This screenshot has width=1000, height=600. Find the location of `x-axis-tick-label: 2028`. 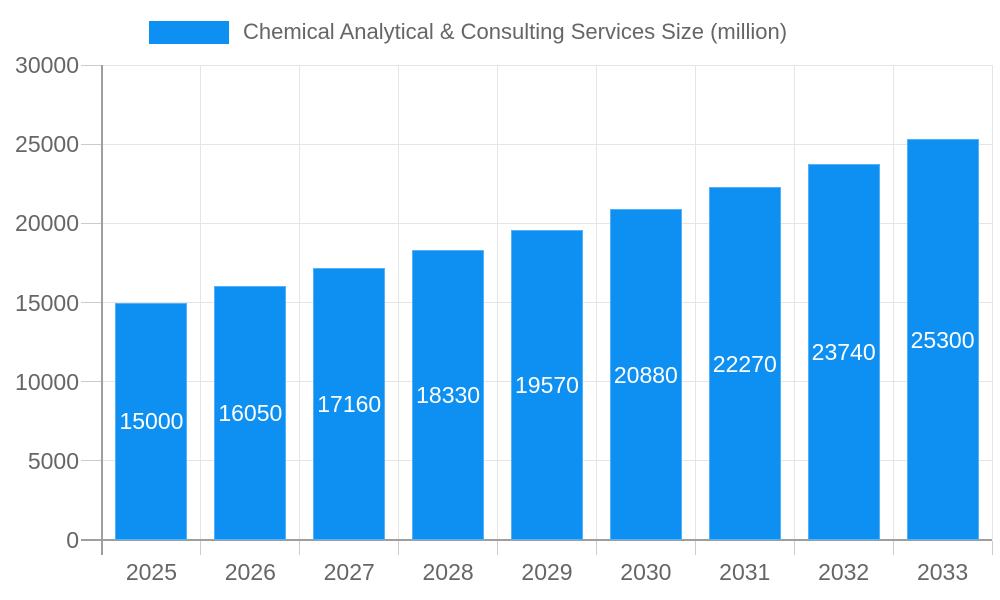

x-axis-tick-label: 2028 is located at coordinates (448, 572).